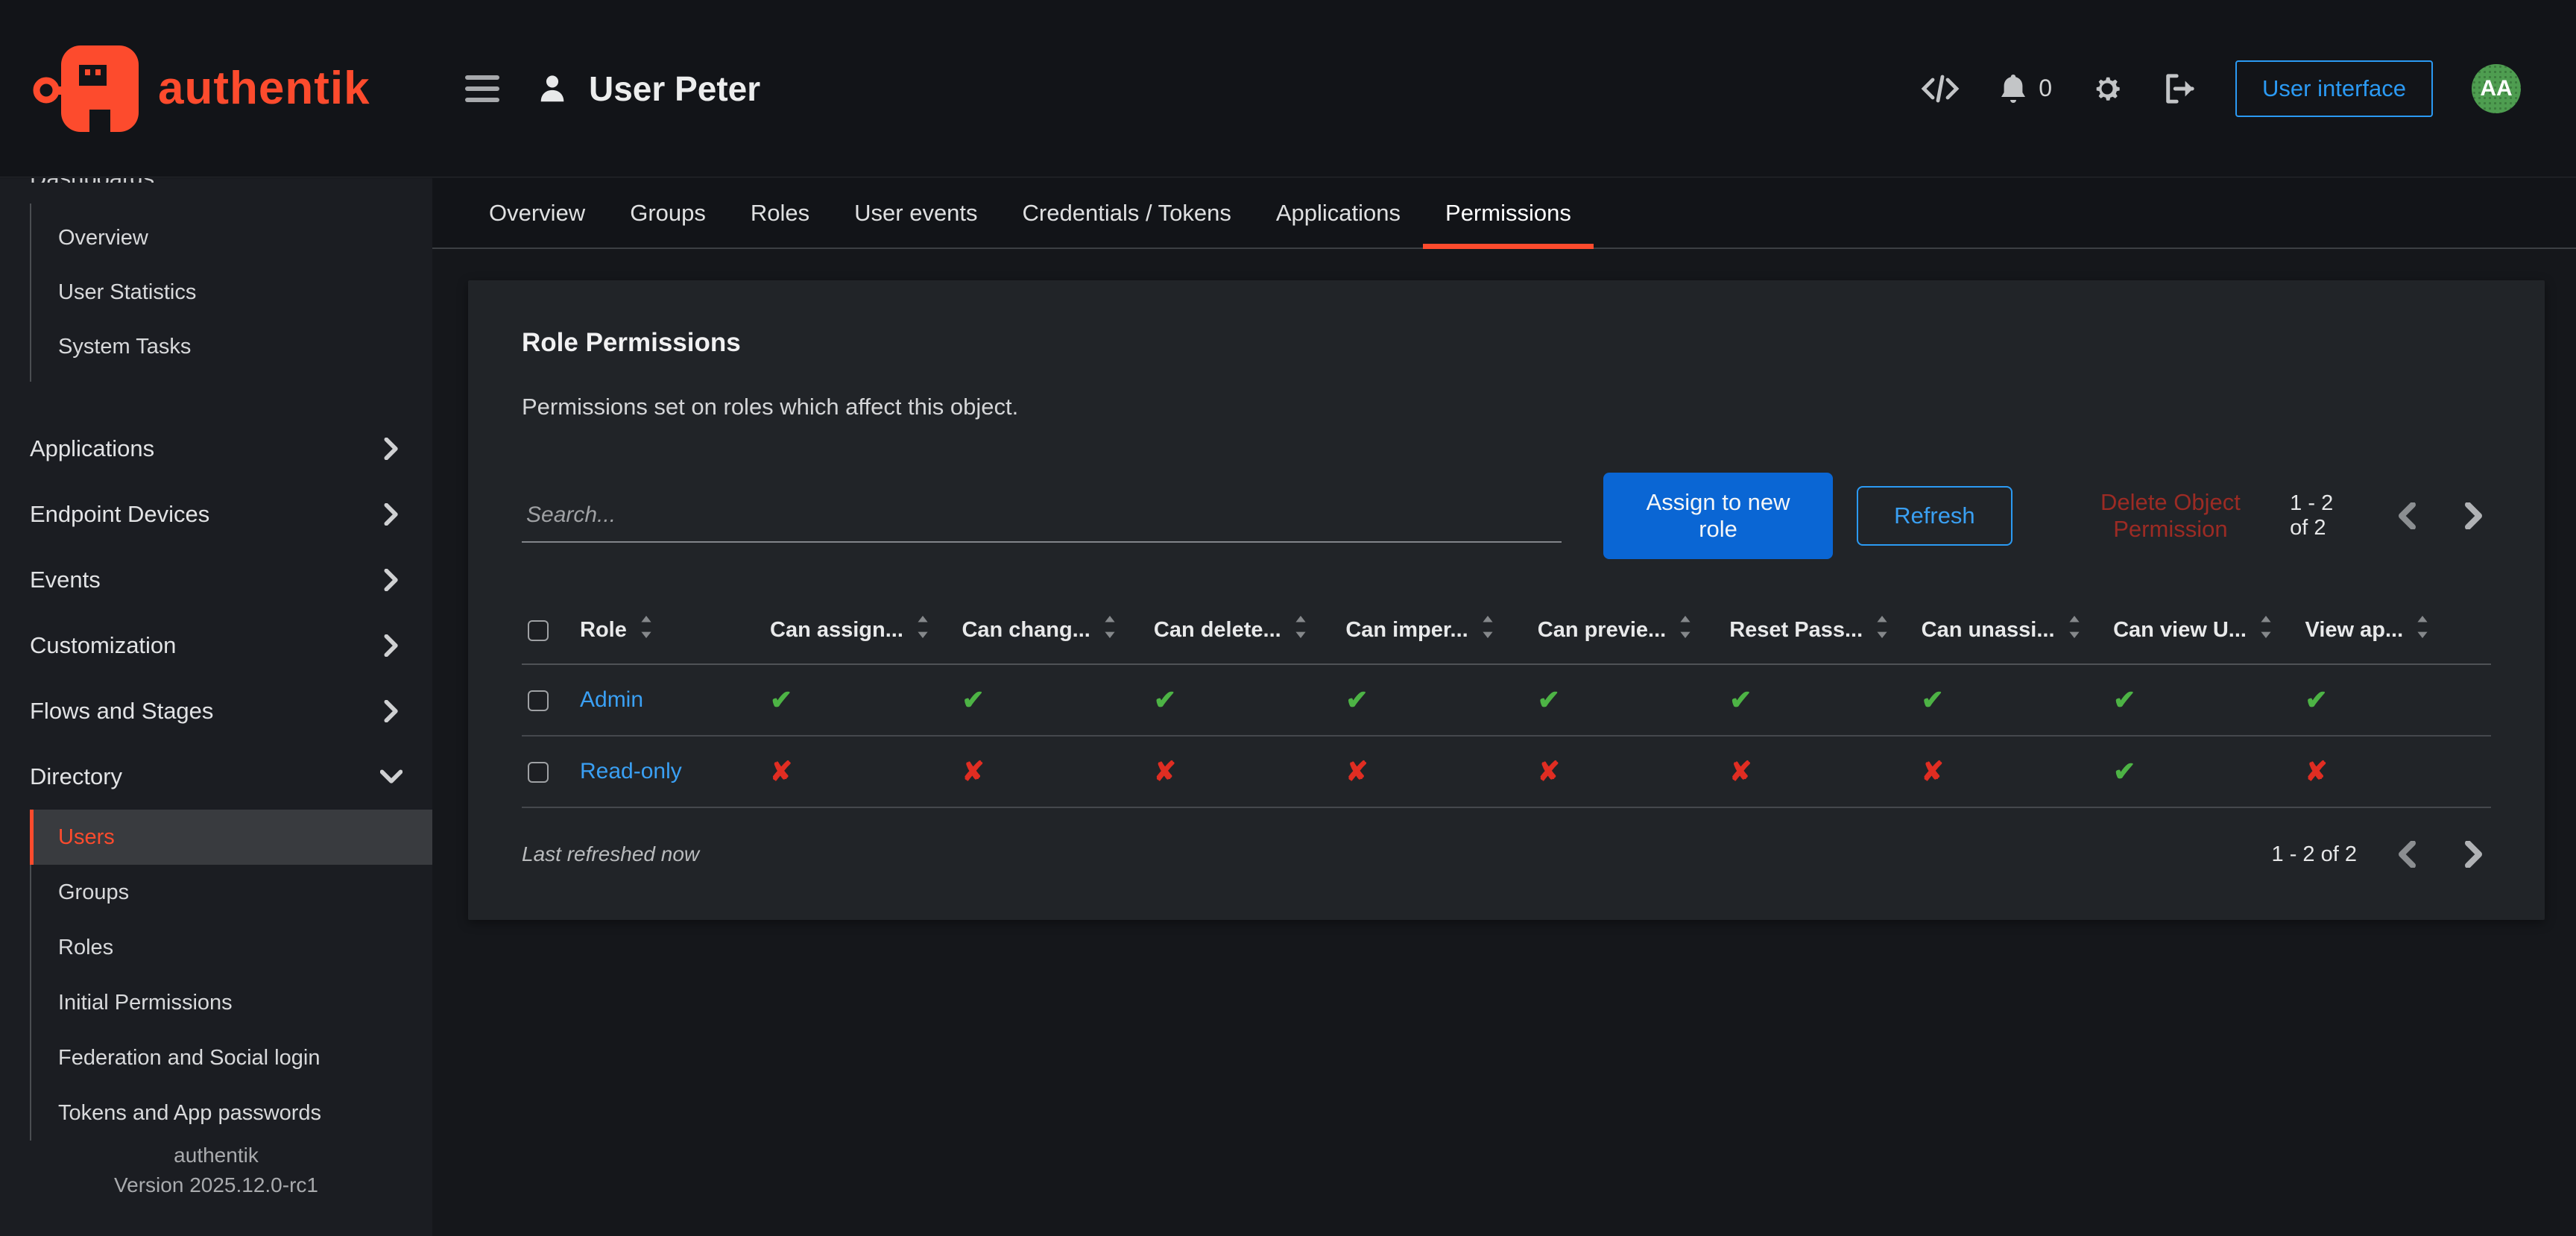 Image resolution: width=2576 pixels, height=1236 pixels. Describe the element at coordinates (1506, 700) in the screenshot. I see `table-row: Admin ✔ ✔ ✔ ✔ ✔ ✔ ✔ ✔ ✔` at that location.